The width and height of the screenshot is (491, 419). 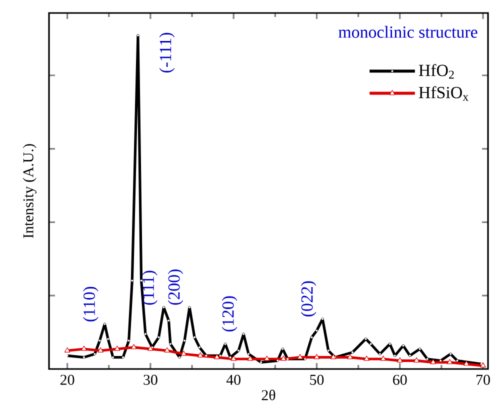 I want to click on x-tick-label: 40, so click(x=233, y=379).